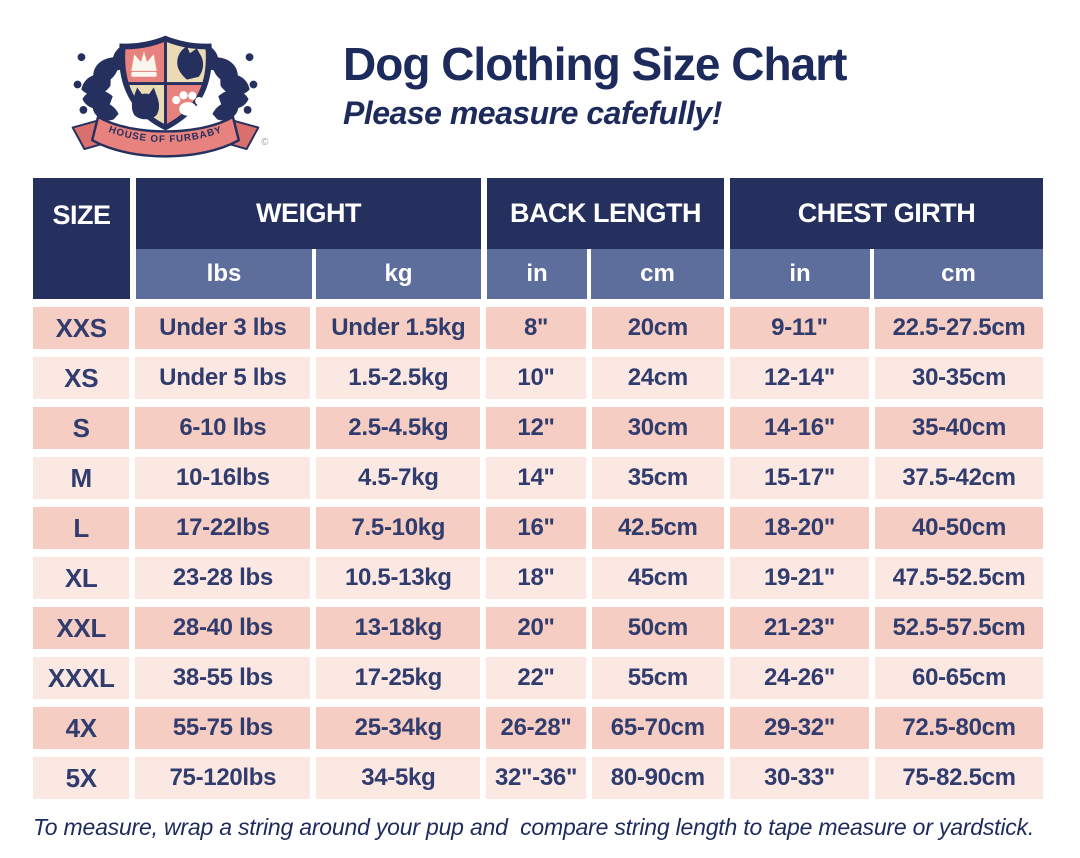 The width and height of the screenshot is (1080, 858). What do you see at coordinates (81, 778) in the screenshot?
I see `cell-size: 5X` at bounding box center [81, 778].